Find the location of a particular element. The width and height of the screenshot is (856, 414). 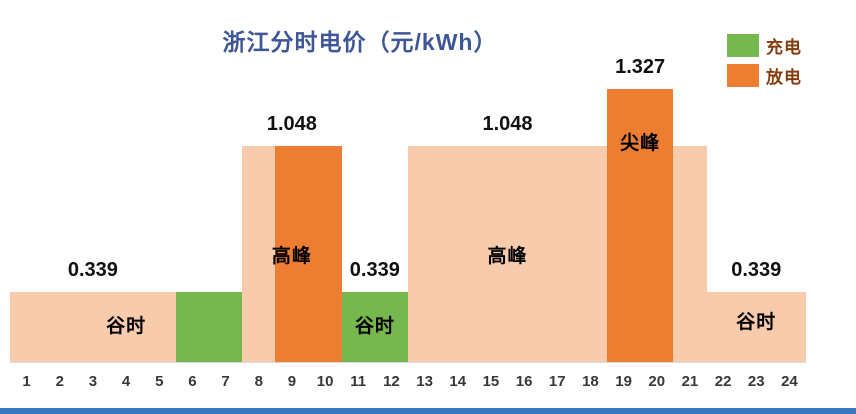

x-axis-tick-22: 22 is located at coordinates (723, 381).